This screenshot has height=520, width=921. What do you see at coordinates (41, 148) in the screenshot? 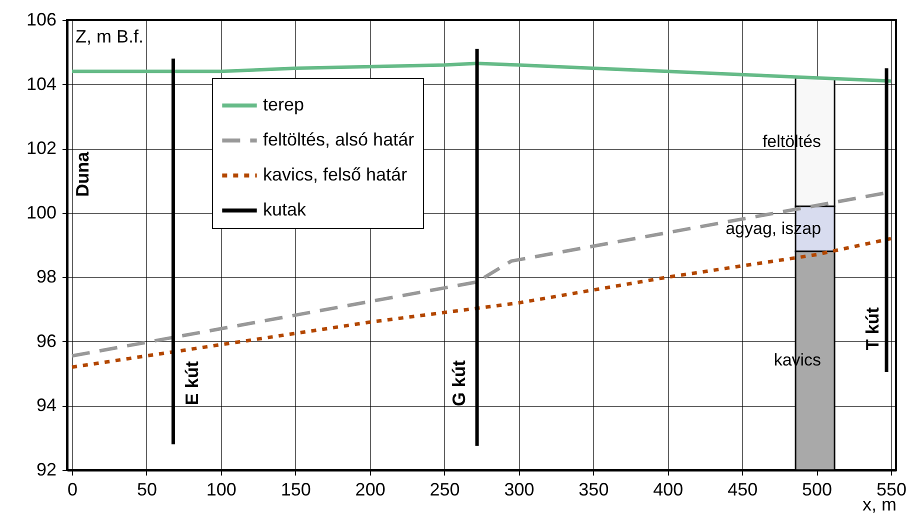
I see `y-tick-label: 102` at bounding box center [41, 148].